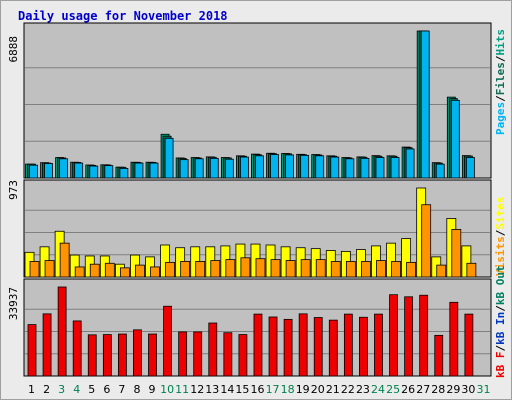  Describe the element at coordinates (500, 237) in the screenshot. I see `visits-sites-legend: Visits/Sites` at that location.